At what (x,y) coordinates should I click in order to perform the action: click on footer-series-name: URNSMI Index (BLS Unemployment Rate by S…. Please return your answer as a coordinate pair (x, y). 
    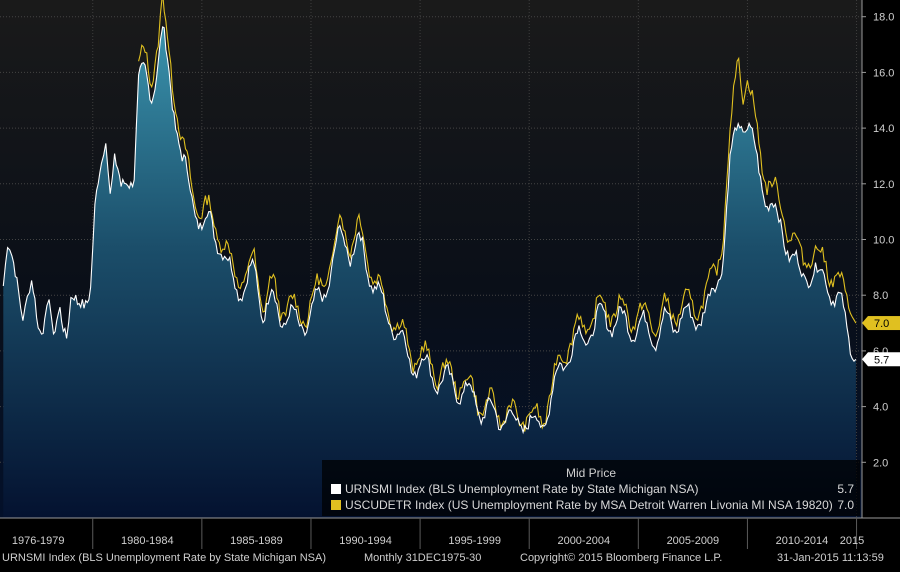
    Looking at the image, I should click on (164, 558).